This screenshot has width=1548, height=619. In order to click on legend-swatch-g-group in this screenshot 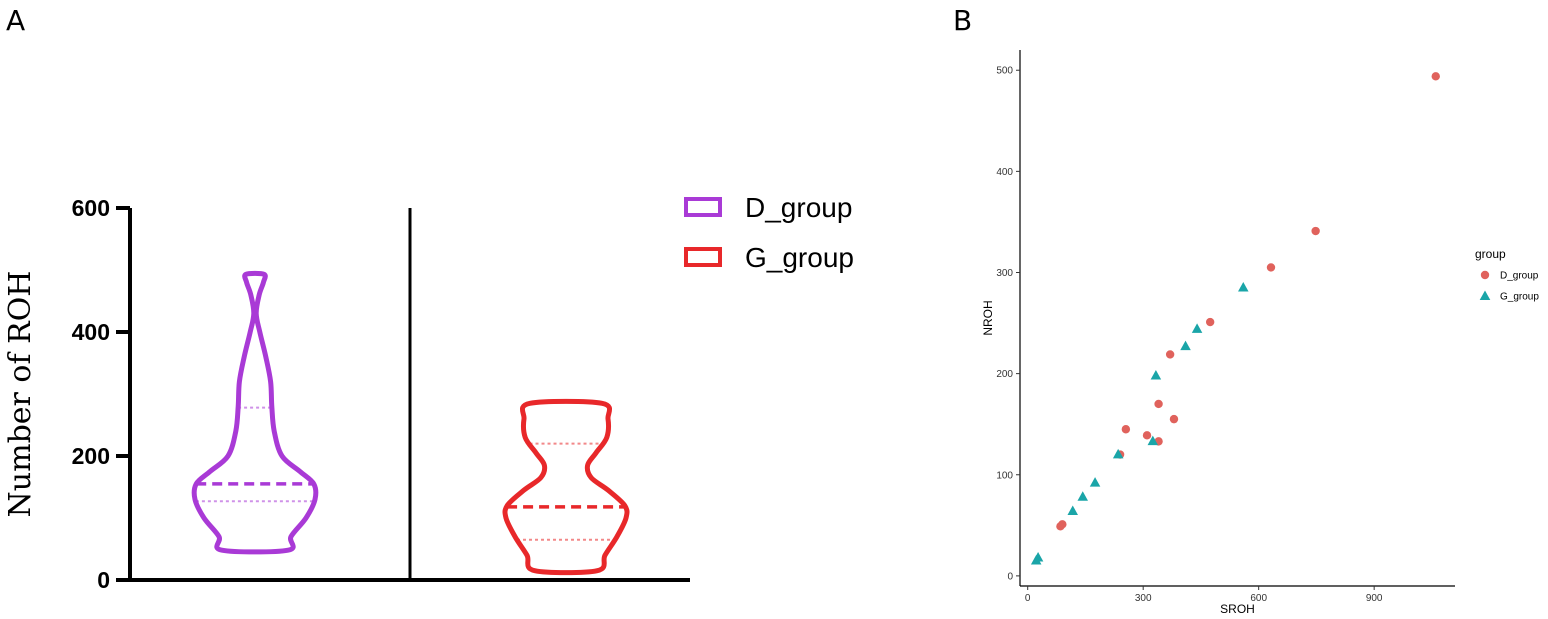, I will do `click(703, 257)`.